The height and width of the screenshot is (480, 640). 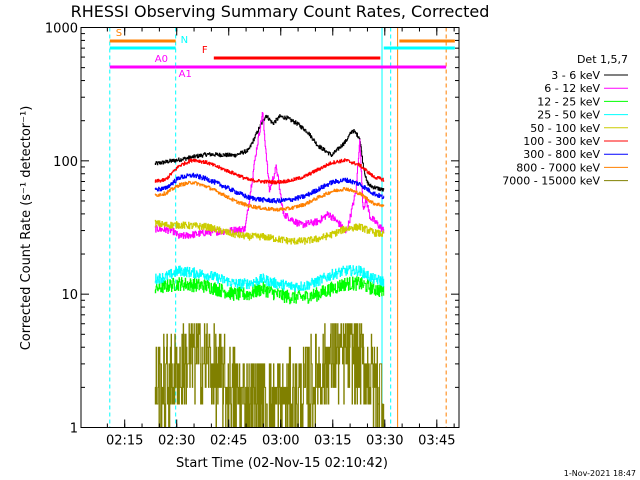 I want to click on flag-label-f: F, so click(x=205, y=50).